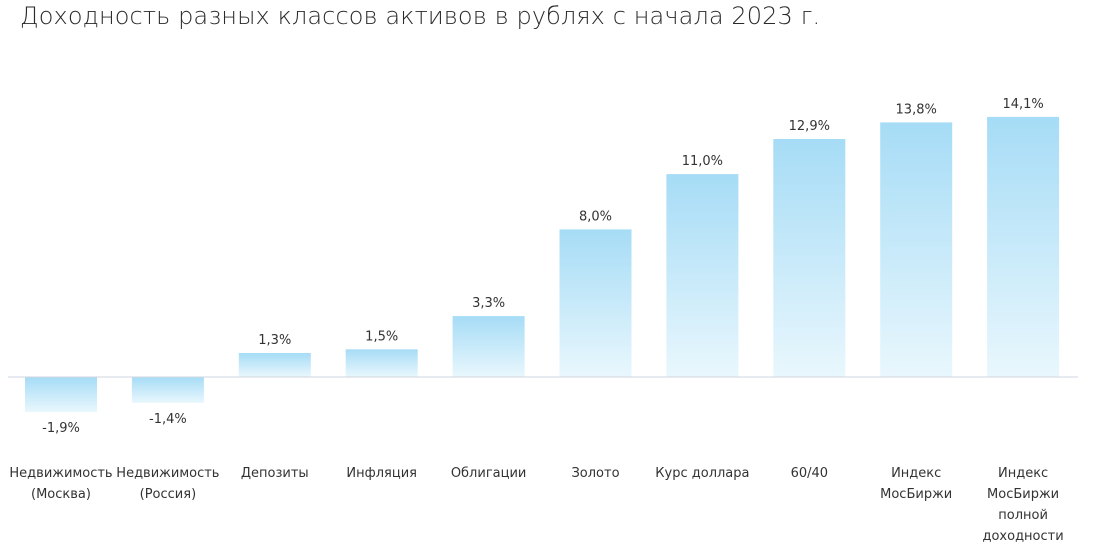 The height and width of the screenshot is (550, 1113). What do you see at coordinates (488, 303) in the screenshot?
I see `value-label-5: 3,3%` at bounding box center [488, 303].